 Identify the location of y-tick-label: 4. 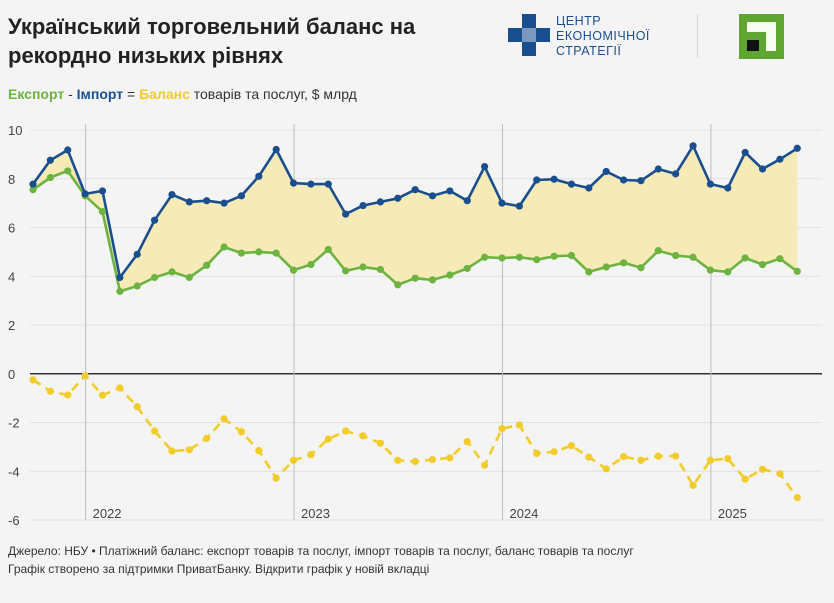
(11, 276).